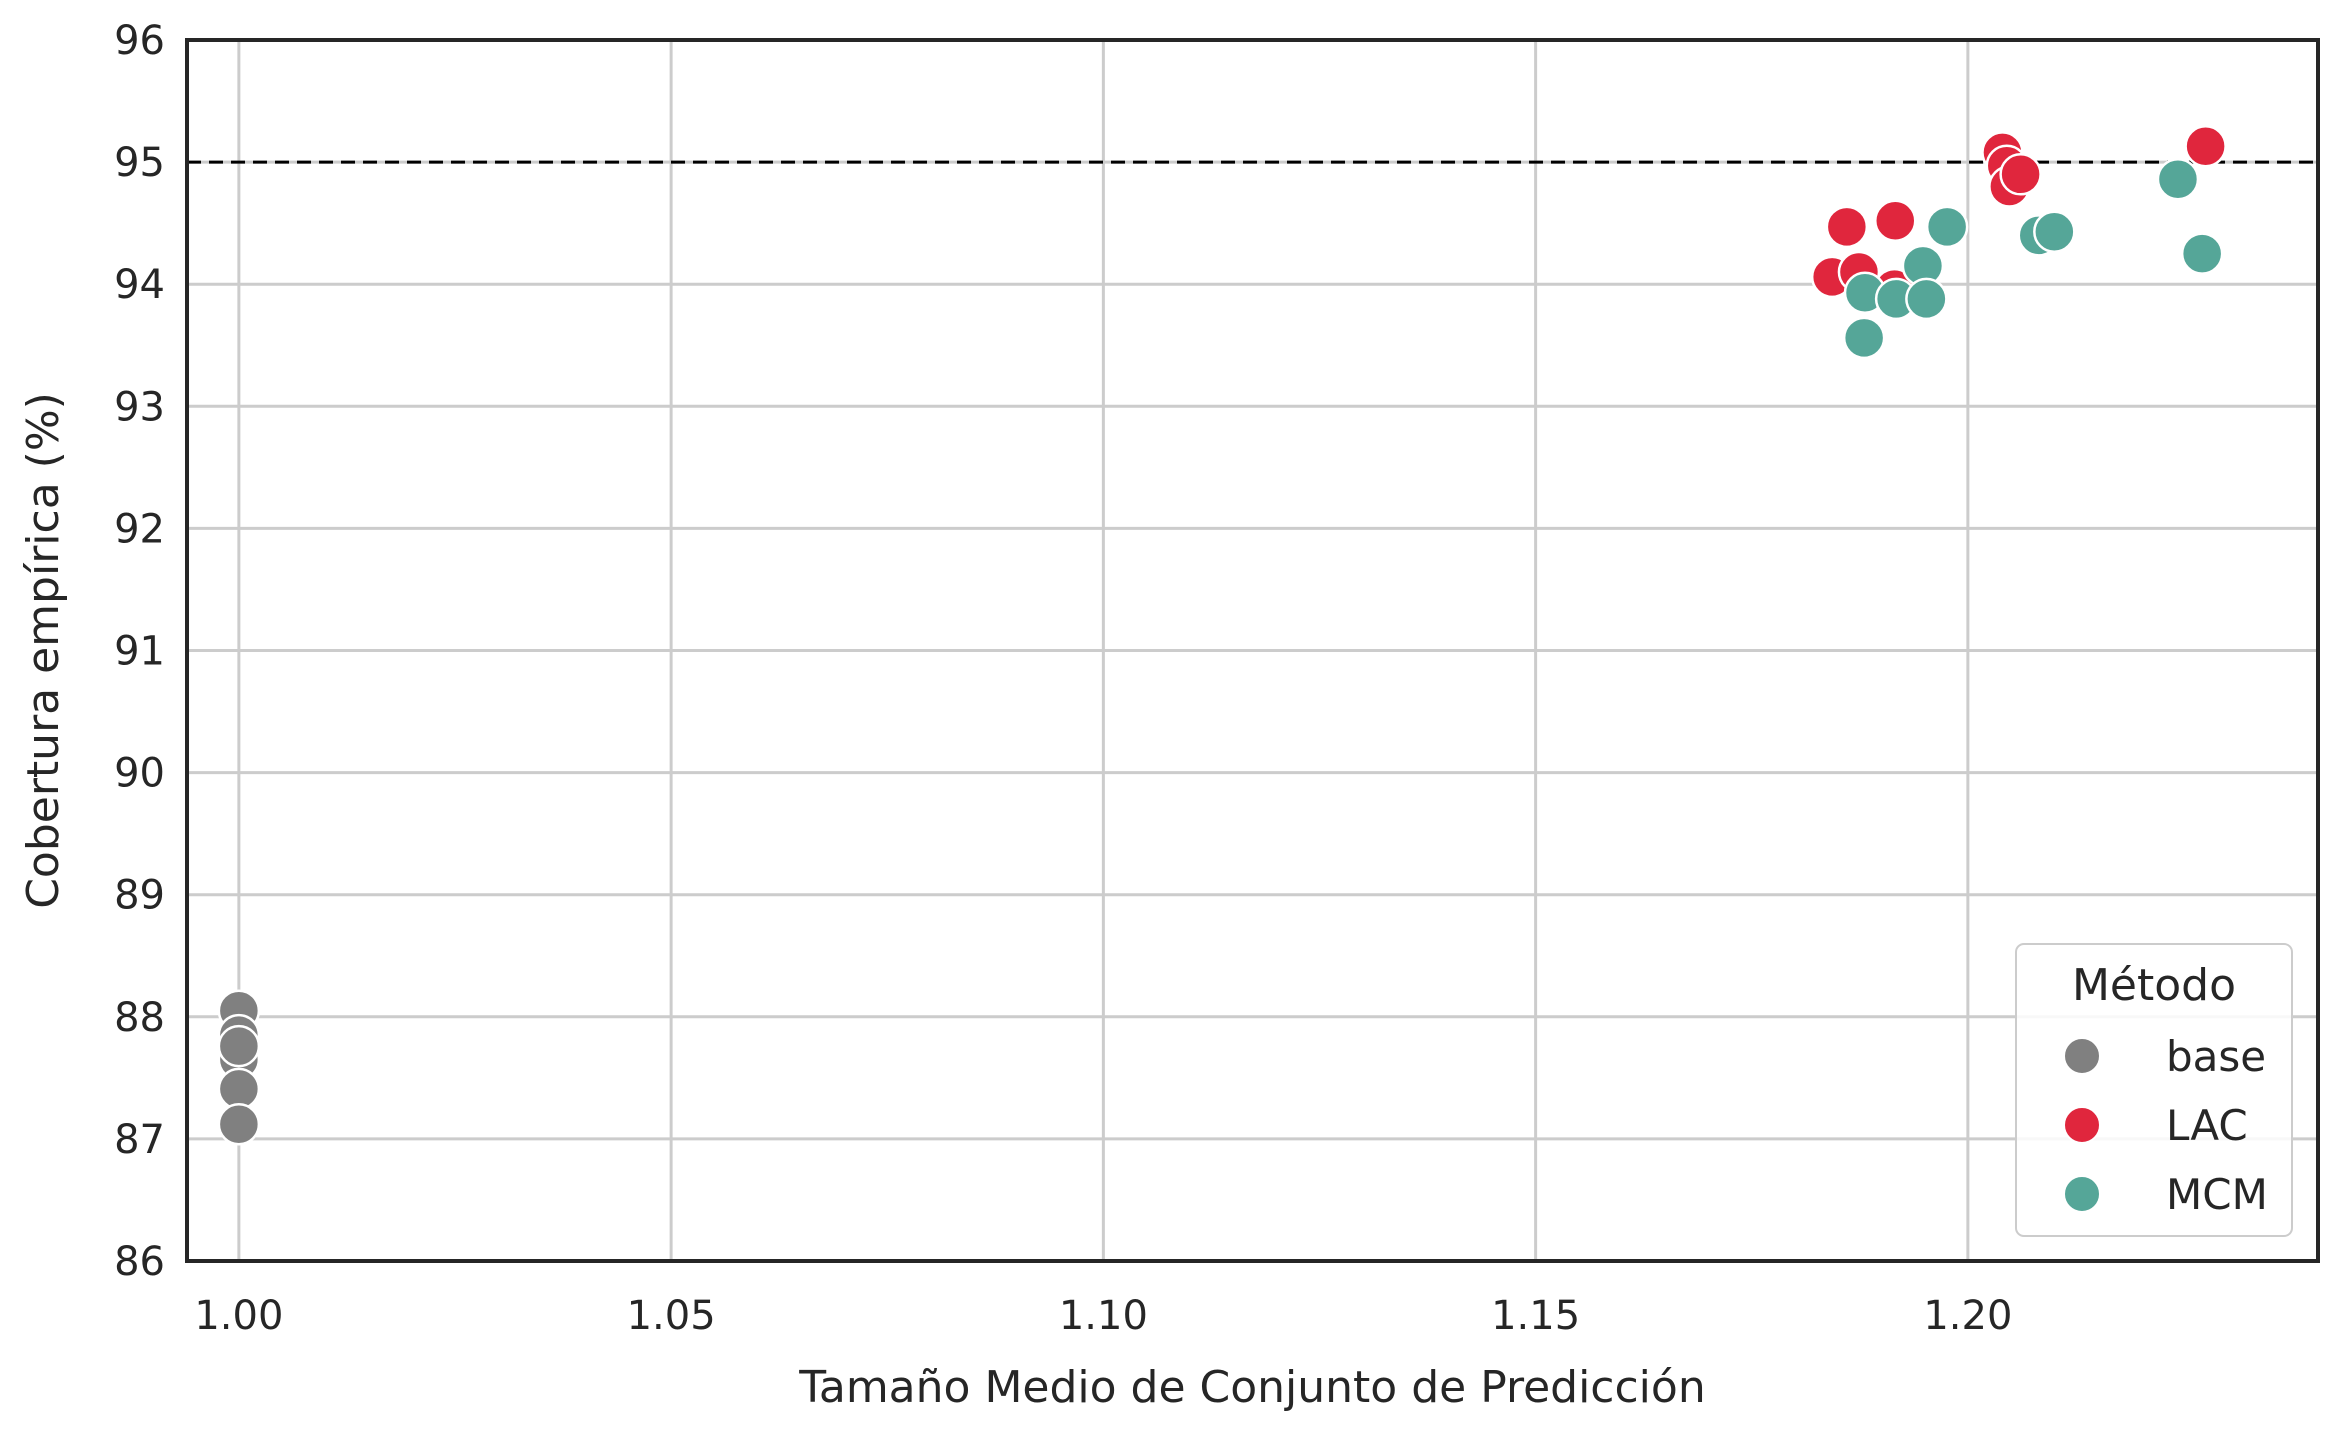 This screenshot has height=1430, width=2332. What do you see at coordinates (139, 285) in the screenshot?
I see `y-tick-label-8: 94` at bounding box center [139, 285].